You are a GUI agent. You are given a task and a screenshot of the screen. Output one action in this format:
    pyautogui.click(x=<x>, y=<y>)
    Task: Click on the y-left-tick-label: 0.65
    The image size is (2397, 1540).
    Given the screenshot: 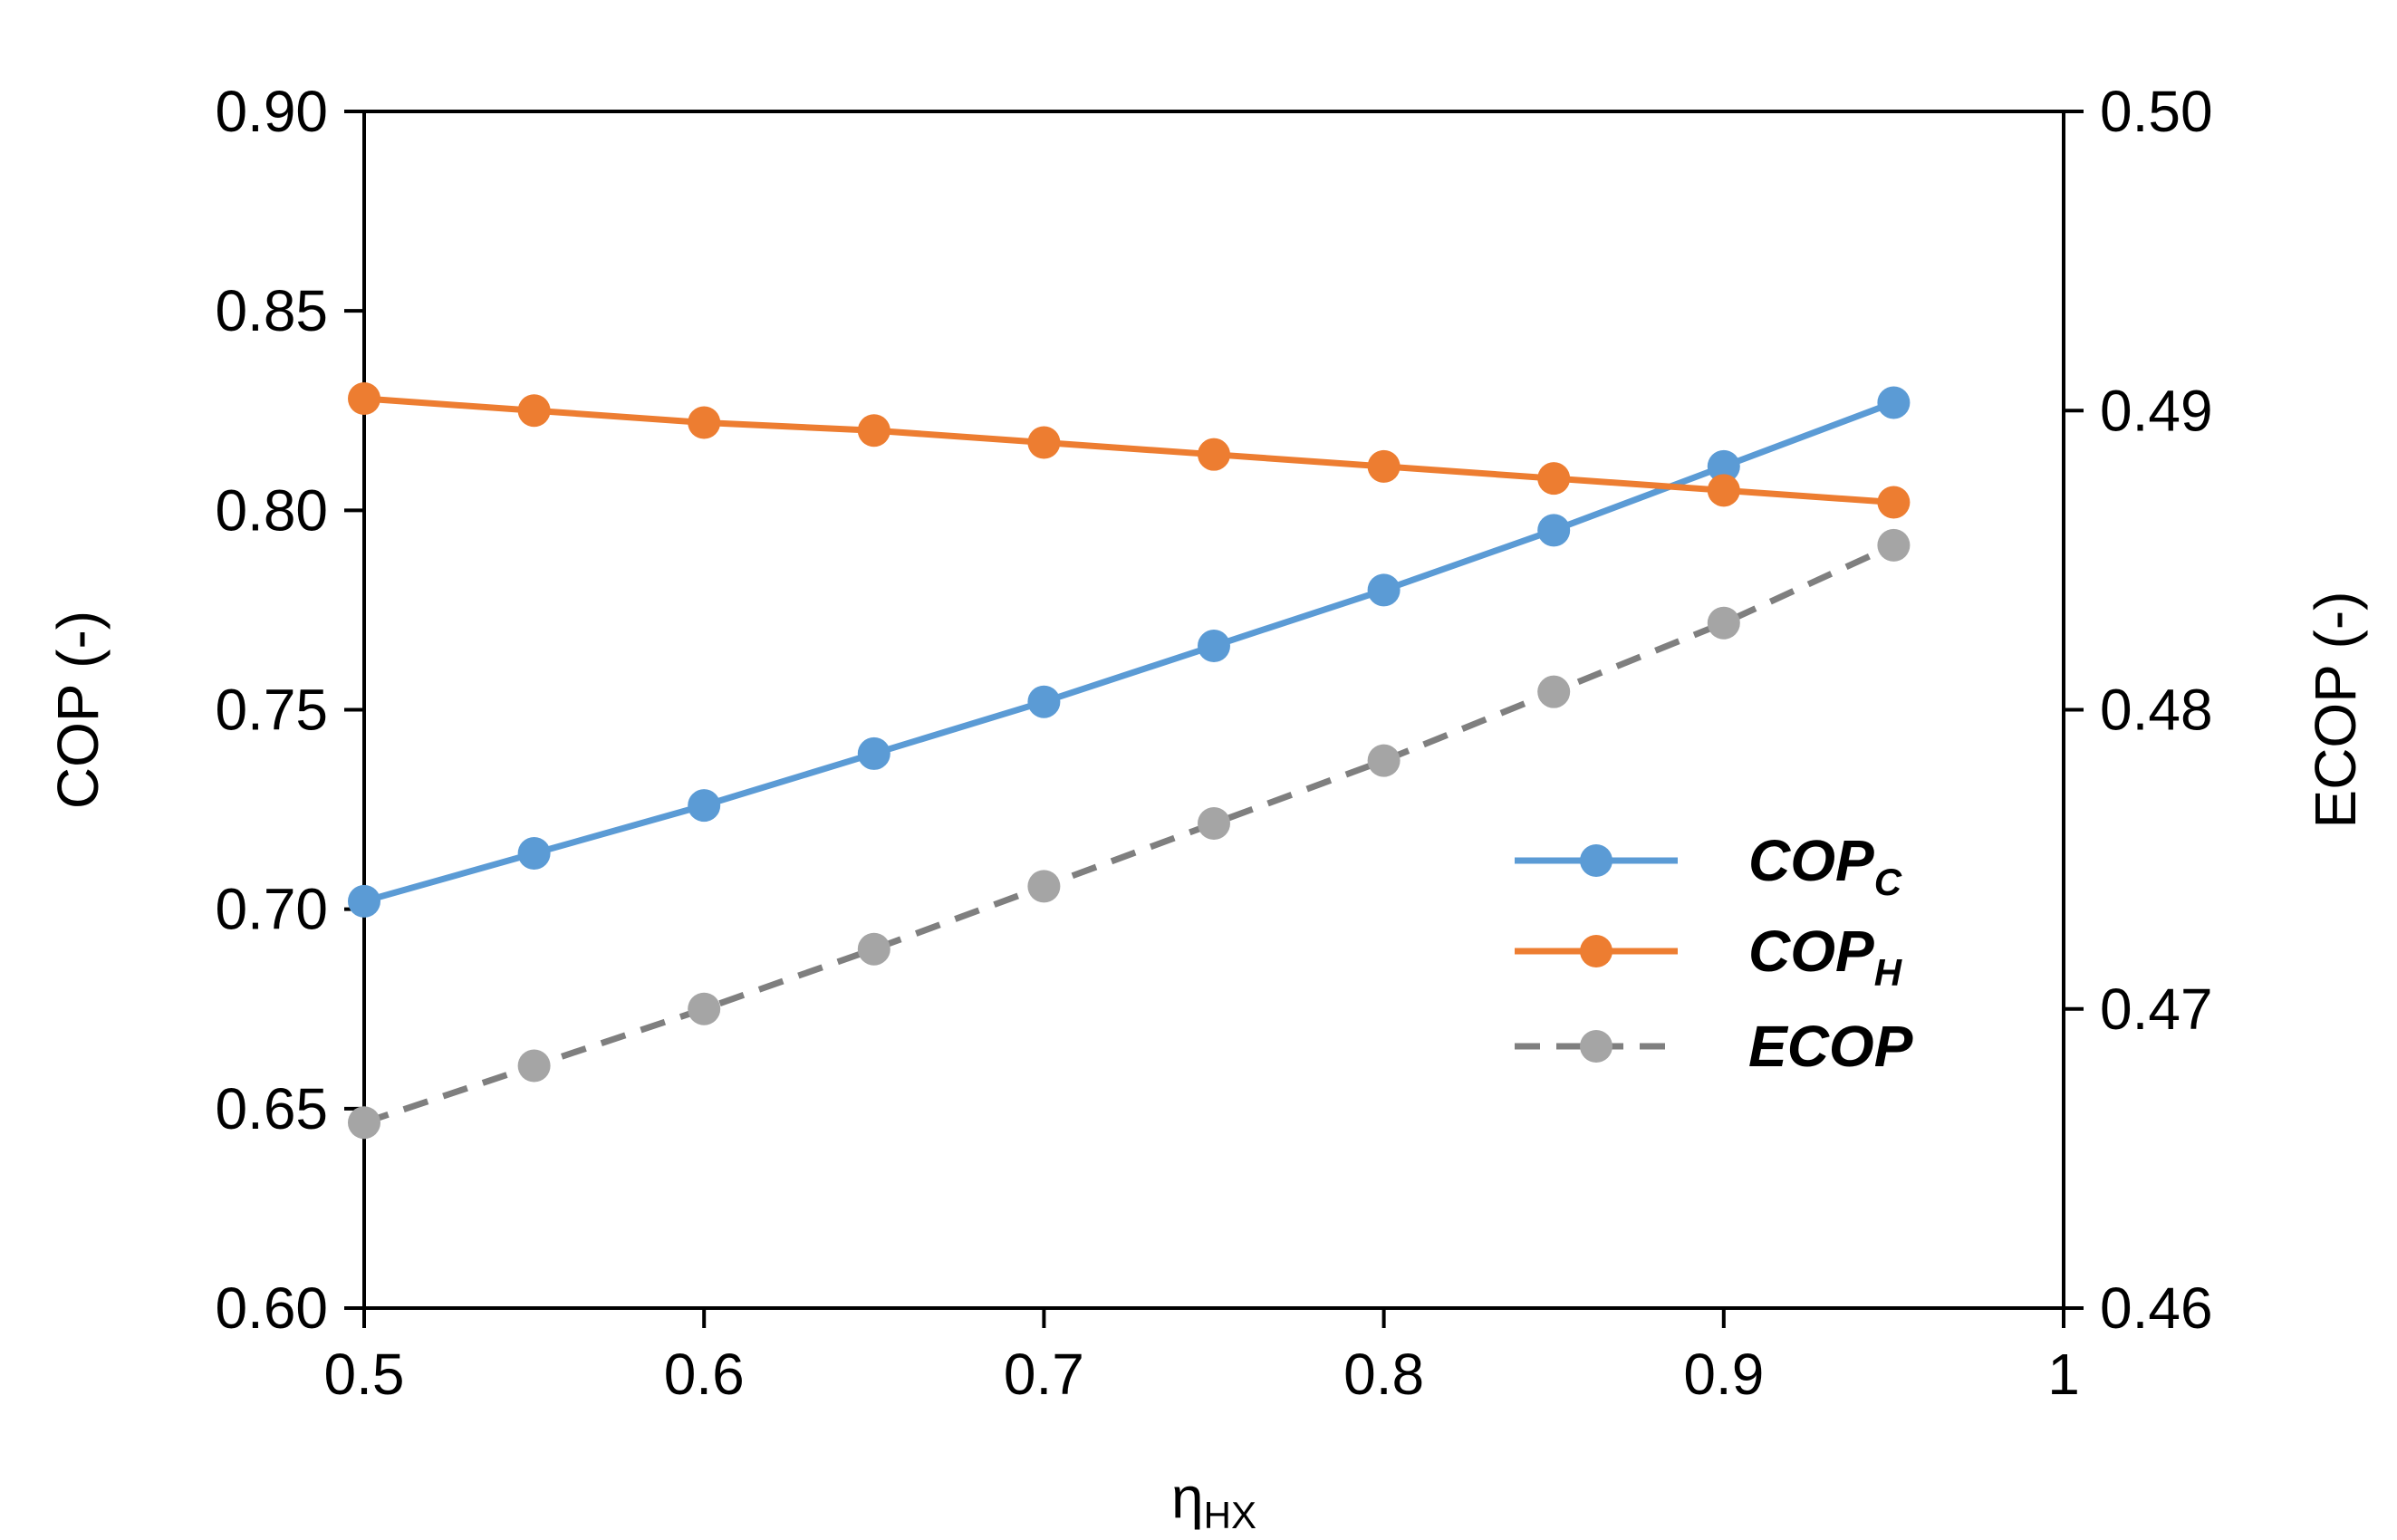 What is the action you would take?
    pyautogui.click(x=271, y=1108)
    